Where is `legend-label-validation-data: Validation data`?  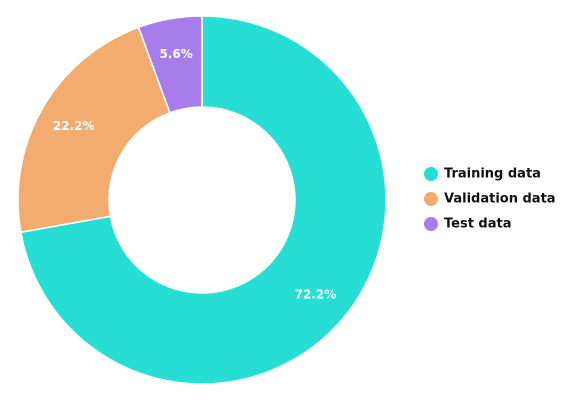 legend-label-validation-data: Validation data is located at coordinates (500, 199).